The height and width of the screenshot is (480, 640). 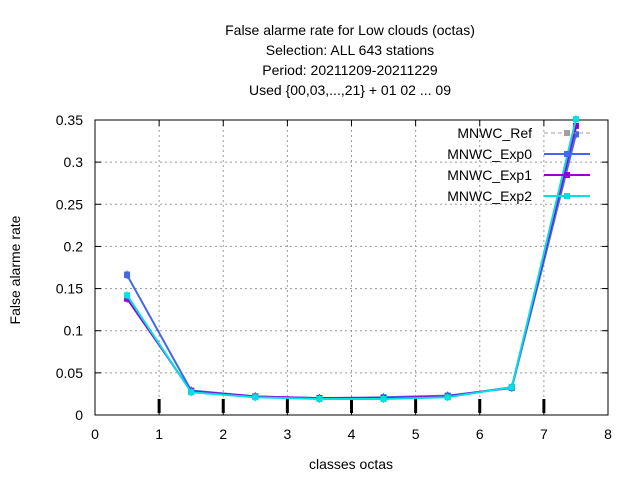 I want to click on y-tick-label: 0.35, so click(x=69, y=120).